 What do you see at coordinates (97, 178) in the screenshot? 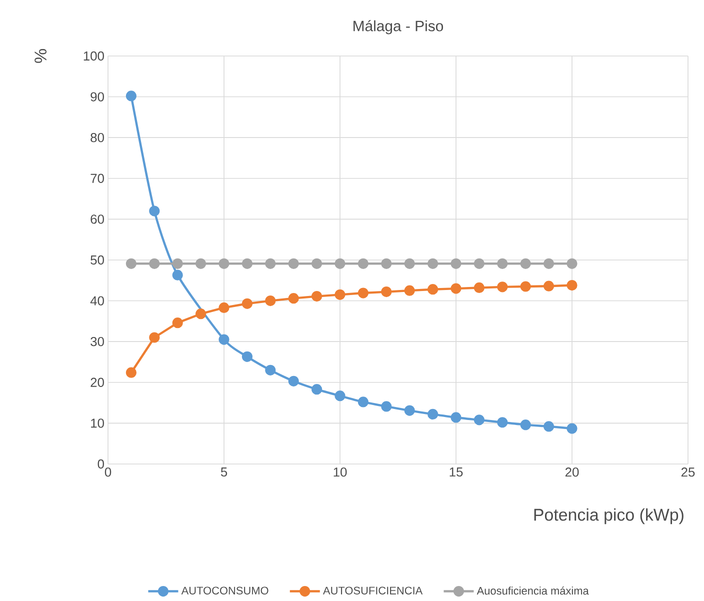
I see `y-tick-label: 70` at bounding box center [97, 178].